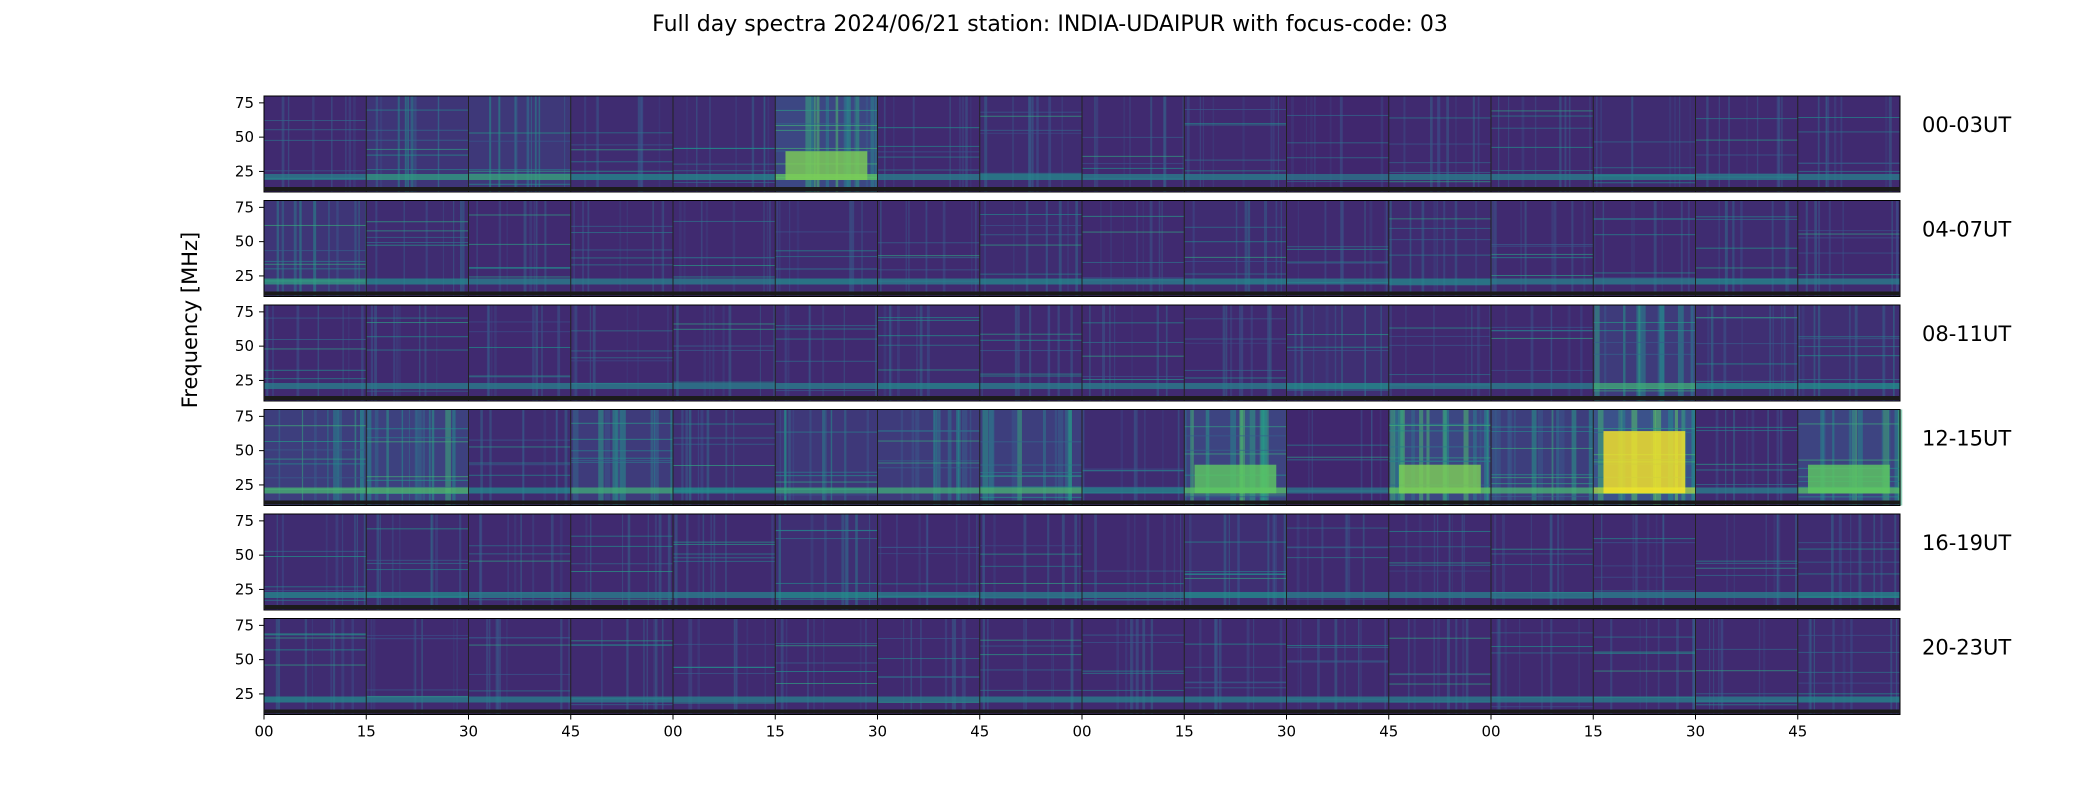 This screenshot has width=2100, height=800. Describe the element at coordinates (1966, 334) in the screenshot. I see `row-time-label: 08-11UT` at that location.